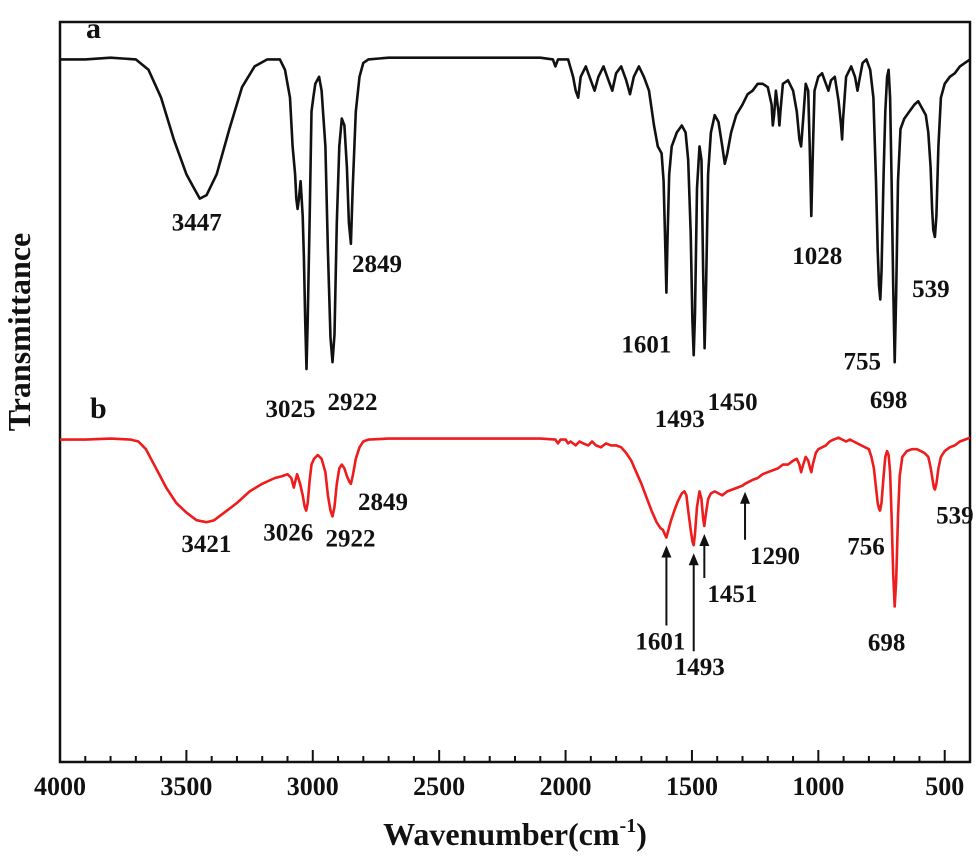  I want to click on x-tick-label: 1000, so click(818, 786).